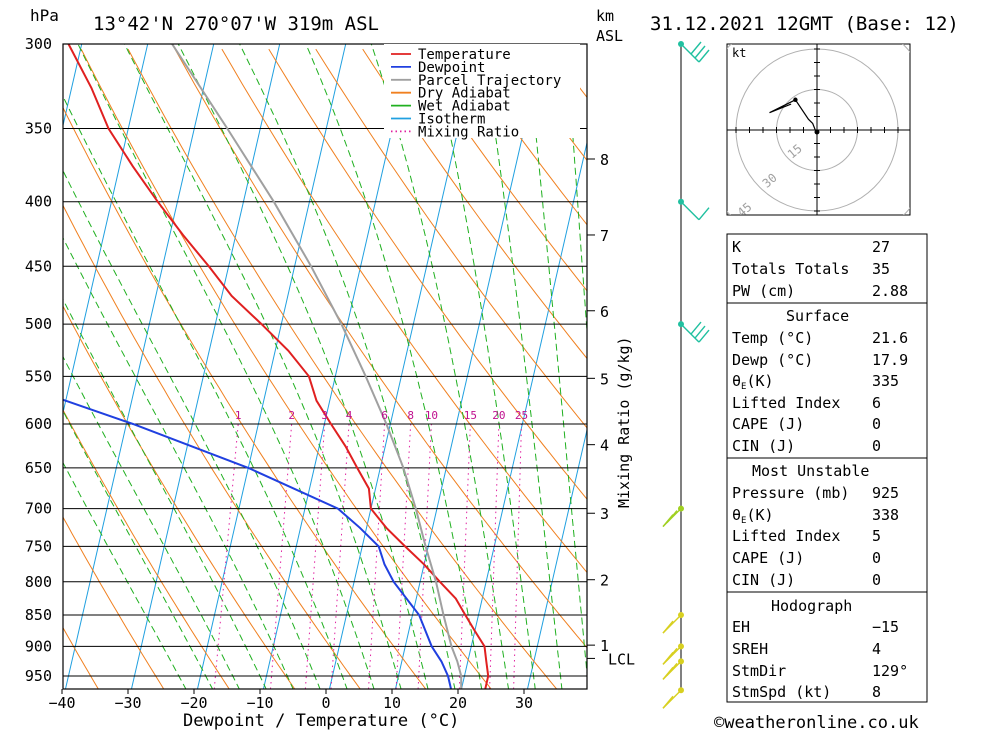 This screenshot has width=1000, height=733. Describe the element at coordinates (61, 703) in the screenshot. I see `temperature-tick-label: −40` at that location.